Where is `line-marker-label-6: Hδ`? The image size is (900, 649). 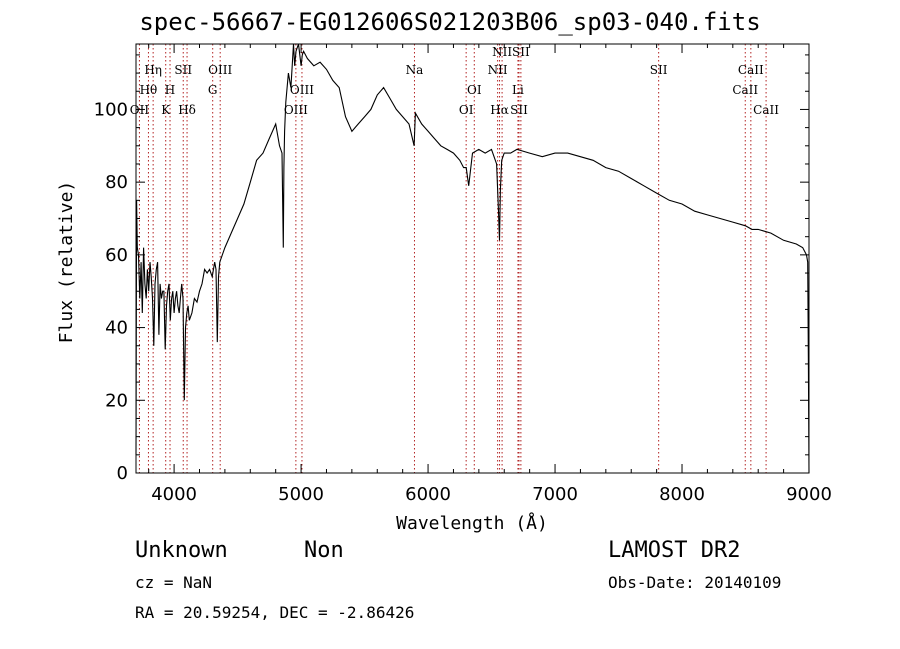
line-marker-label-6: Hδ is located at coordinates (187, 110).